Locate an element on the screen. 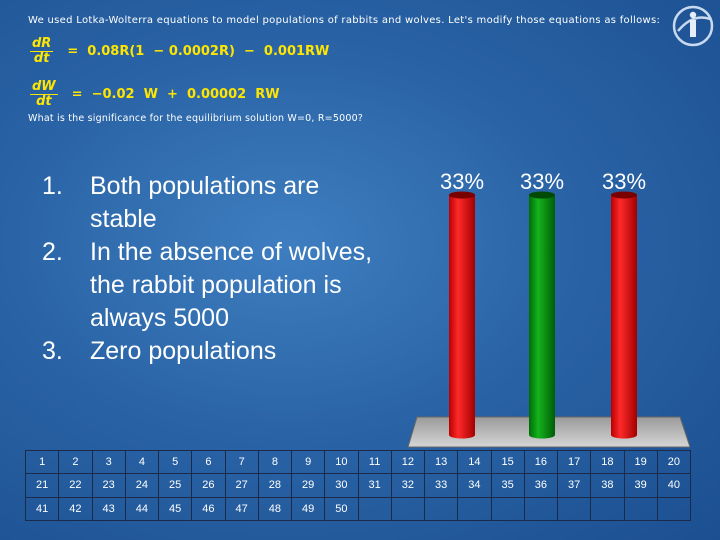 Image resolution: width=720 pixels, height=540 pixels. keypad-row: 21 22 23 24 25 26 27 28 29 30 31 32 33 34 35 36 37 38 39 40 is located at coordinates (358, 485).